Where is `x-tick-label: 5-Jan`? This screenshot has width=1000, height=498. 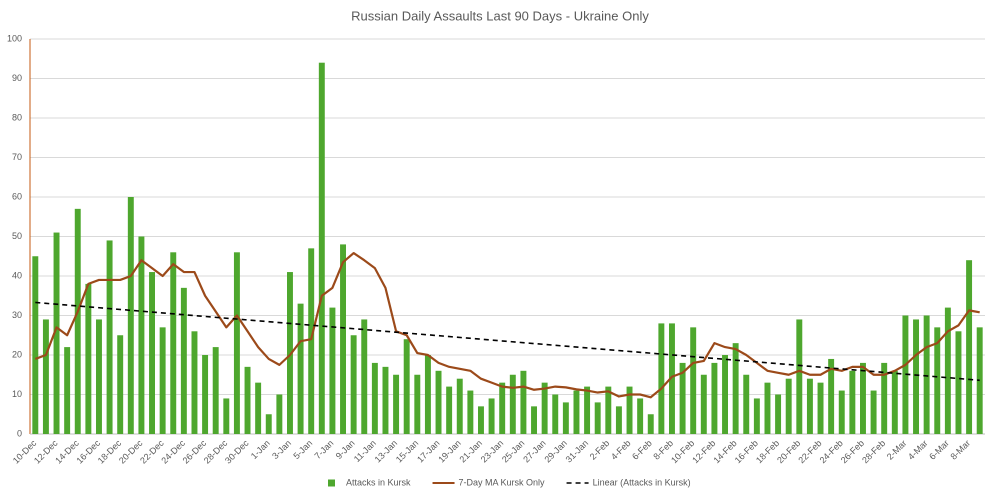 x-tick-label: 5-Jan is located at coordinates (302, 449).